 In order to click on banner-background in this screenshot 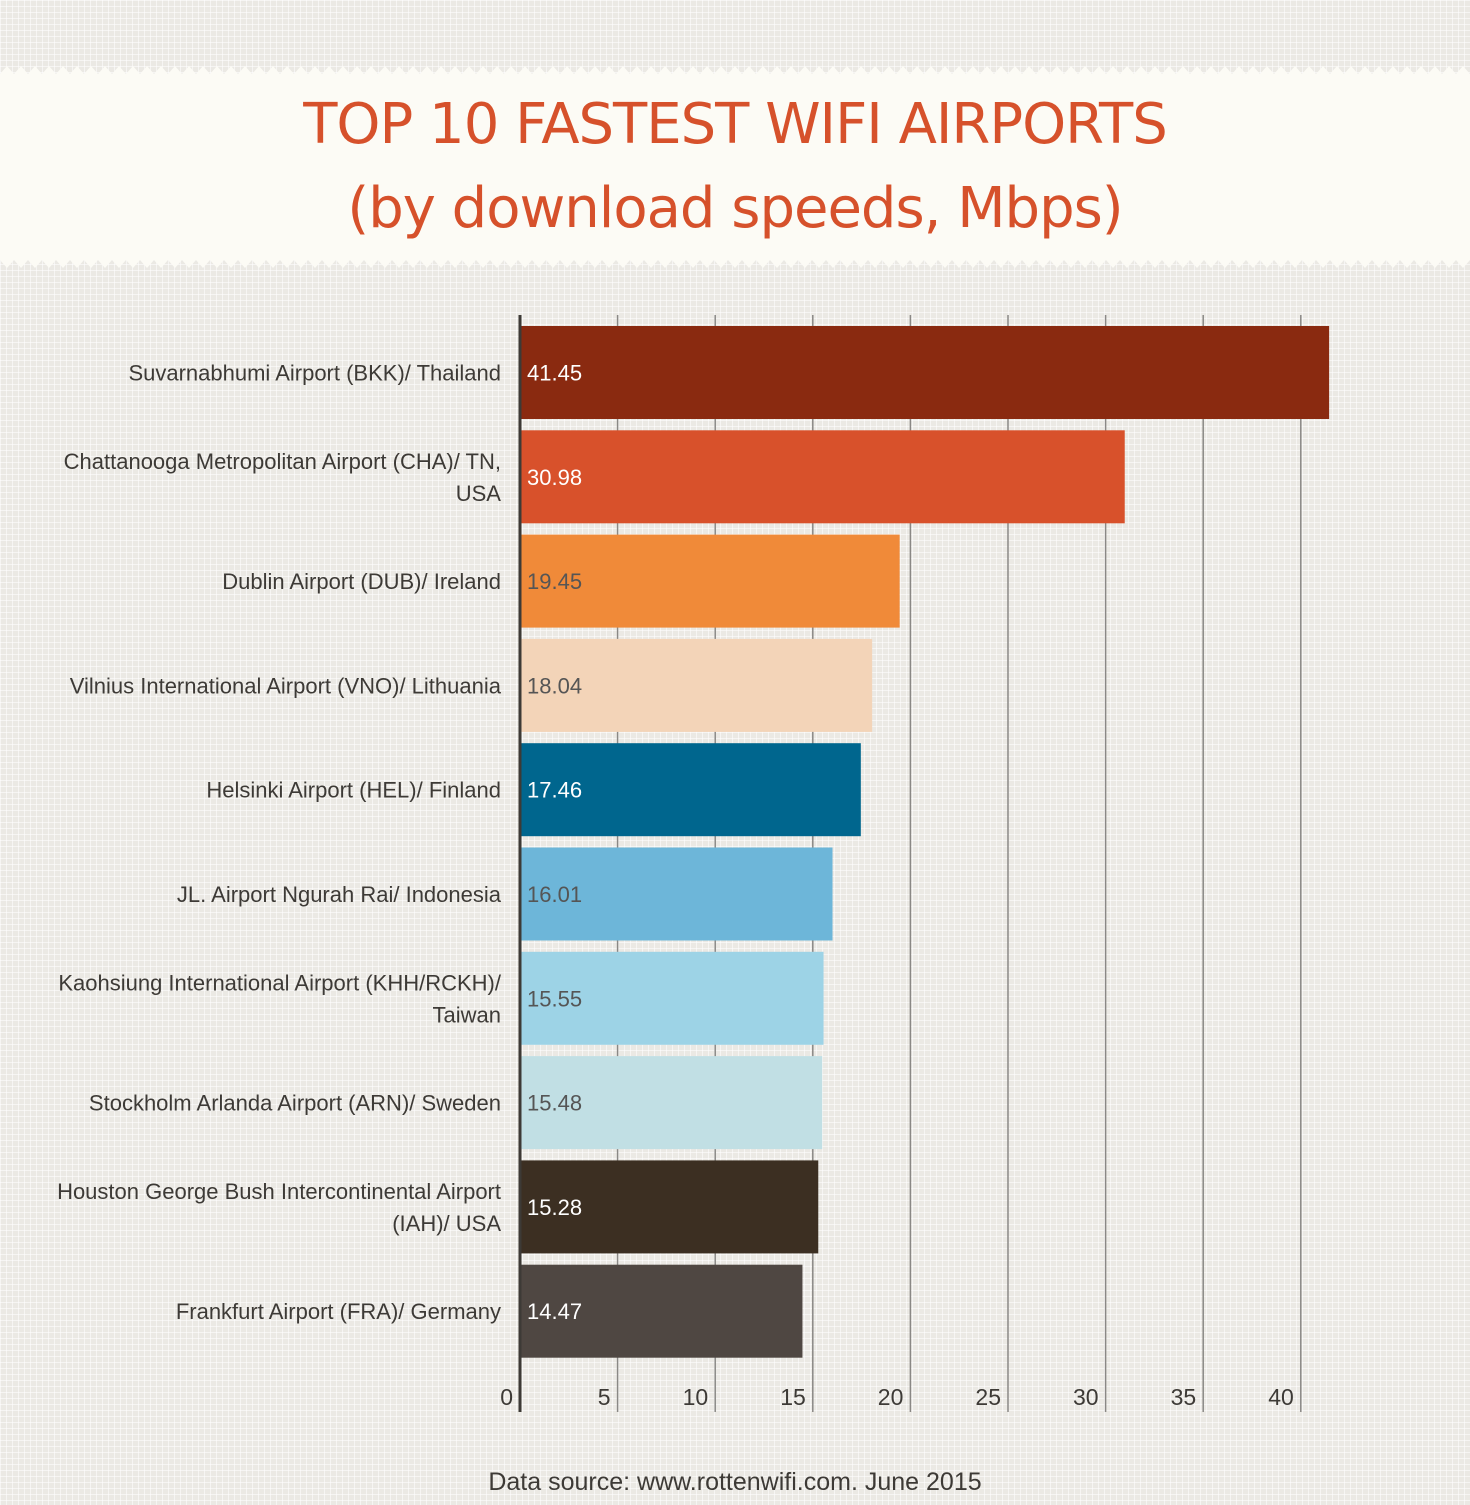, I will do `click(735, 167)`.